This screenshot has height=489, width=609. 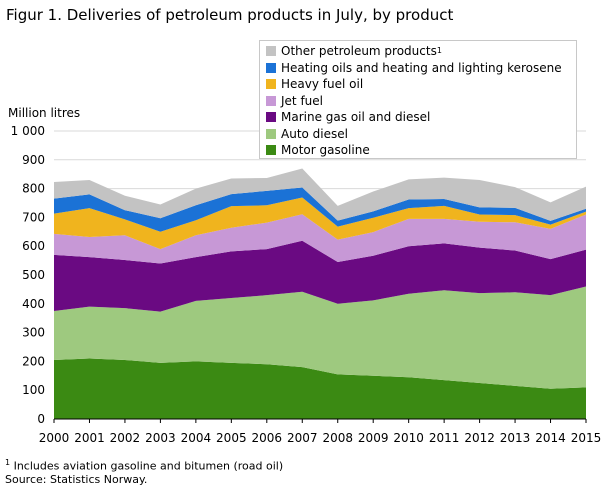 I want to click on y-tick-label: 500, so click(x=33, y=275).